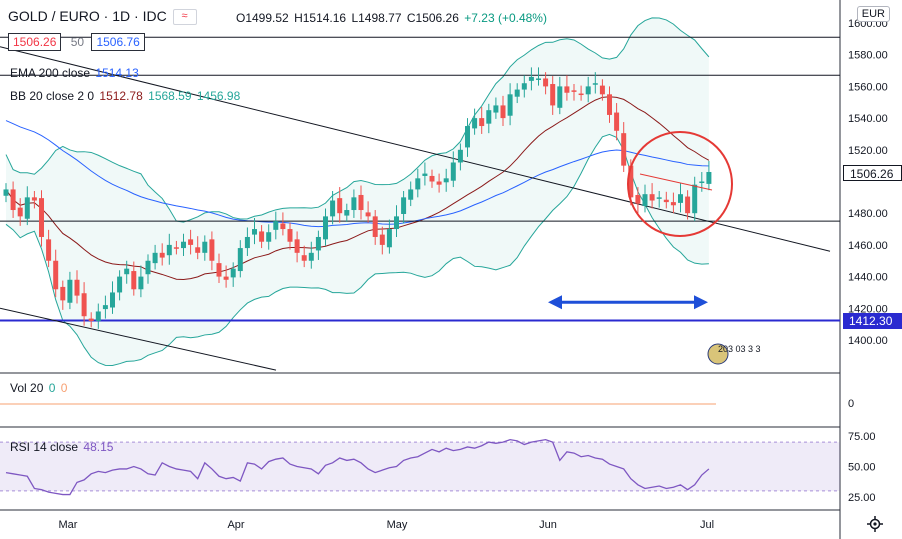  I want to click on sell-button: 1506.26, so click(35, 42).